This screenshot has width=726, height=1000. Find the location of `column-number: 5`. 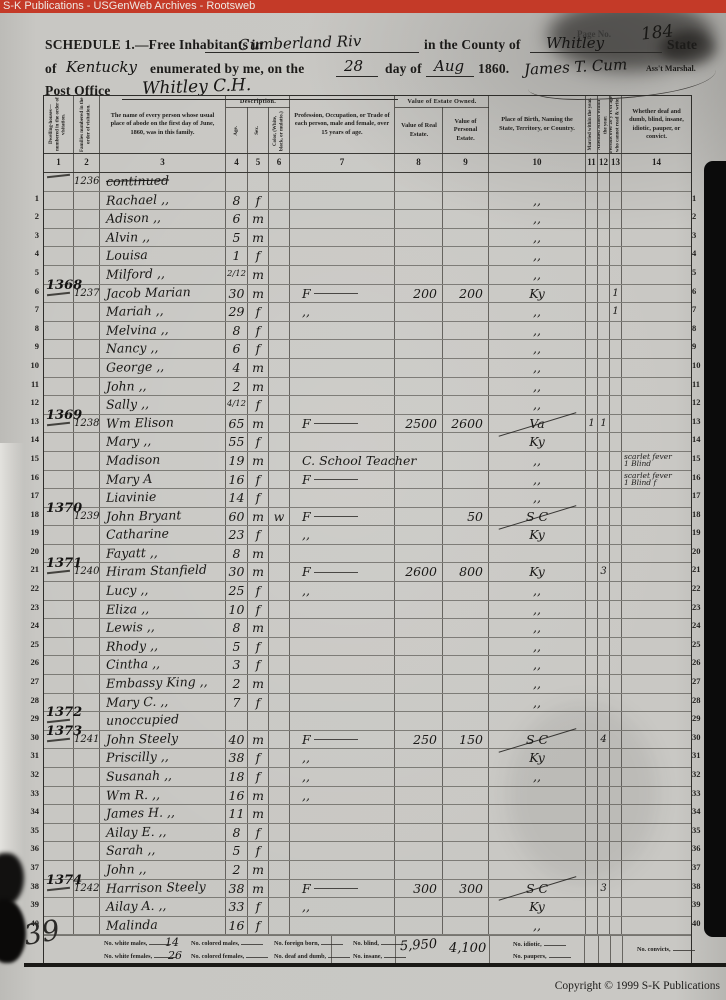

column-number: 5 is located at coordinates (258, 163).